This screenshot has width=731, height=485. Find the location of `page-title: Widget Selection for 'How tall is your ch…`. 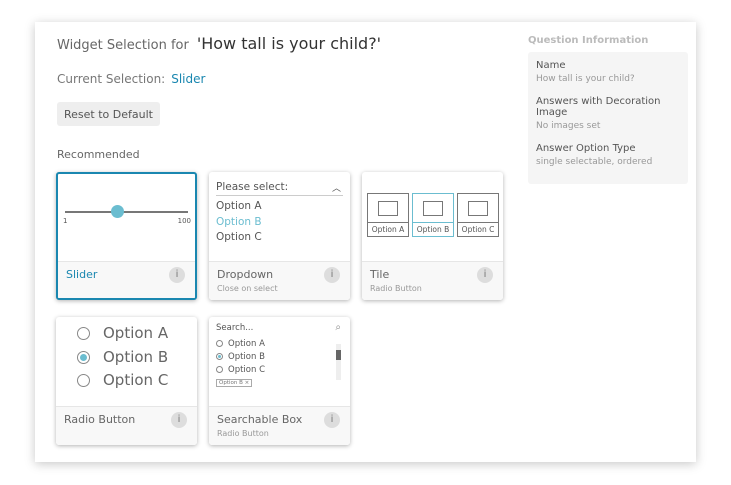

page-title: Widget Selection for 'How tall is your ch… is located at coordinates (219, 43).